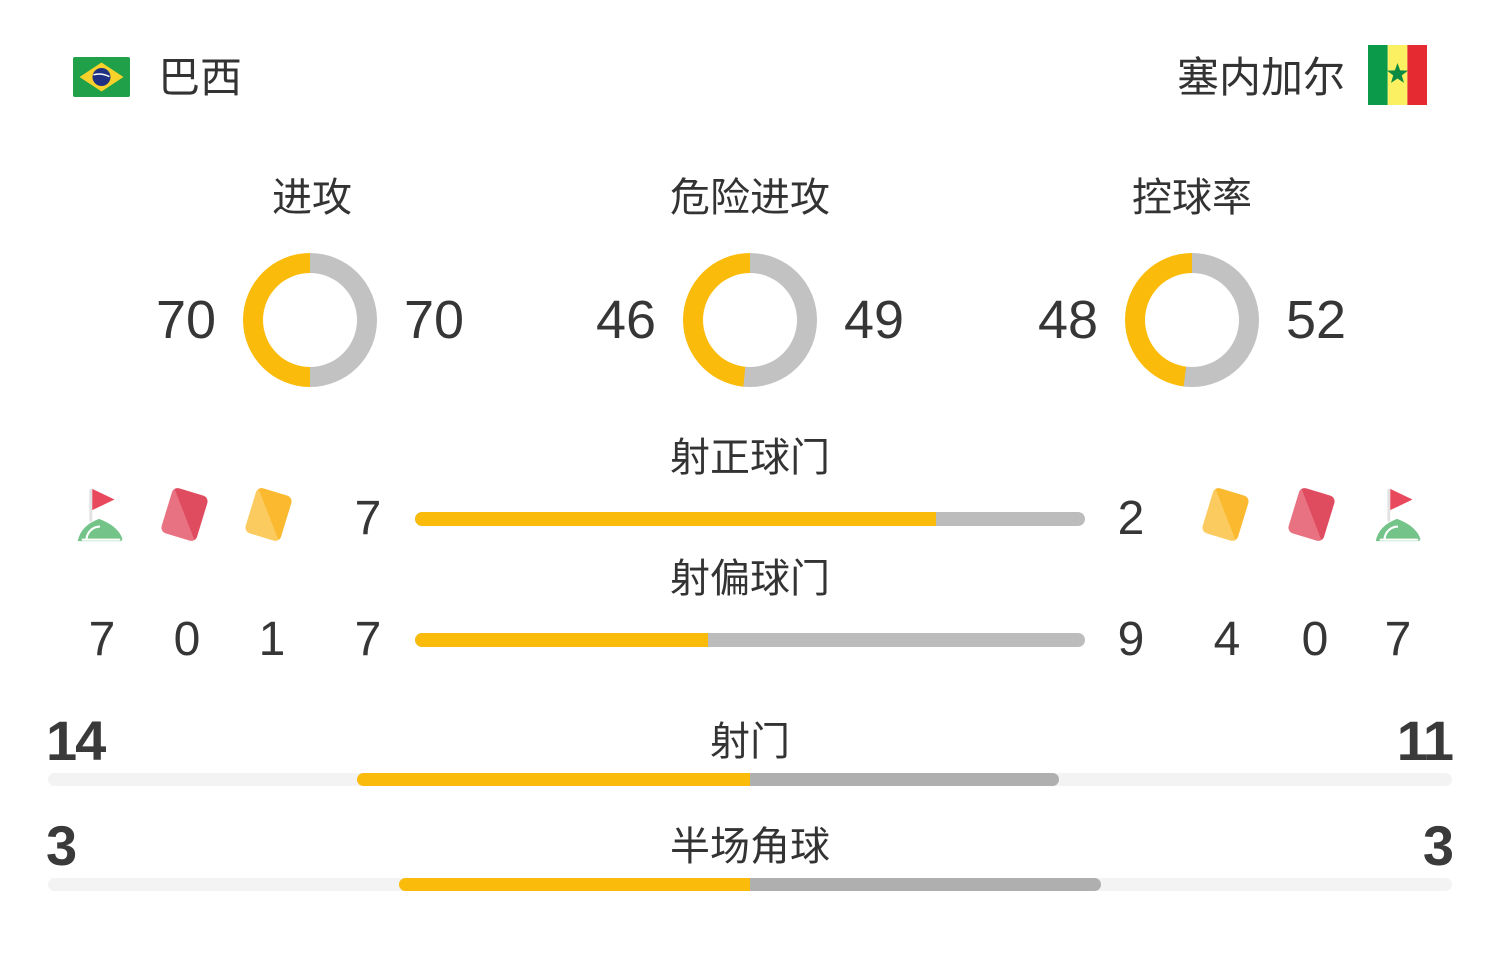 The width and height of the screenshot is (1500, 972). I want to click on bar-away-value: 9, so click(1131, 639).